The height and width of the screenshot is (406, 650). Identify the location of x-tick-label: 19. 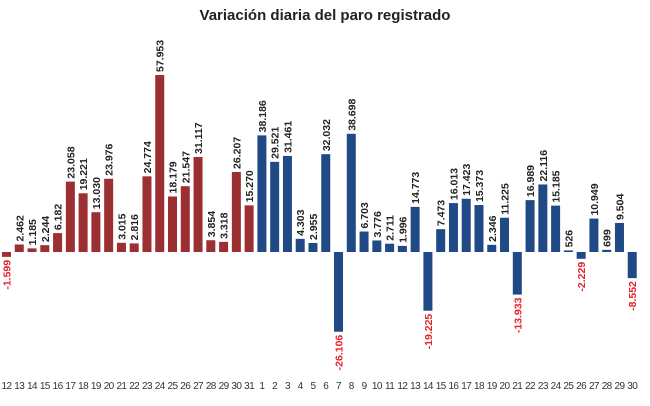
(492, 386).